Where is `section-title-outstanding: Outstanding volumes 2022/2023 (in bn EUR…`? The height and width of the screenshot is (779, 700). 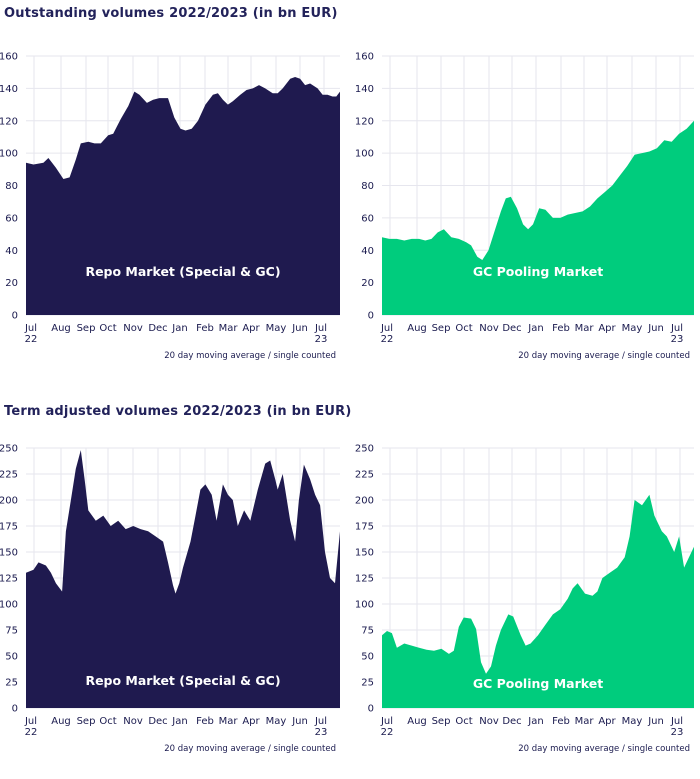
section-title-outstanding: Outstanding volumes 2022/2023 (in bn EUR… is located at coordinates (171, 13).